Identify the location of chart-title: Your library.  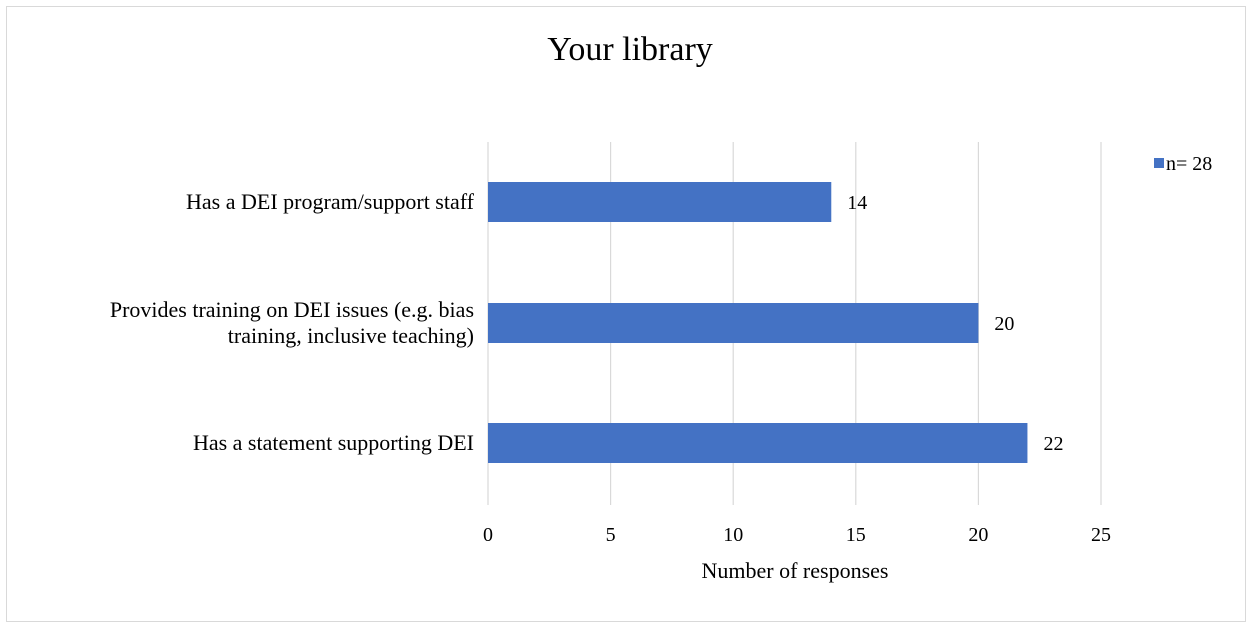
(630, 49).